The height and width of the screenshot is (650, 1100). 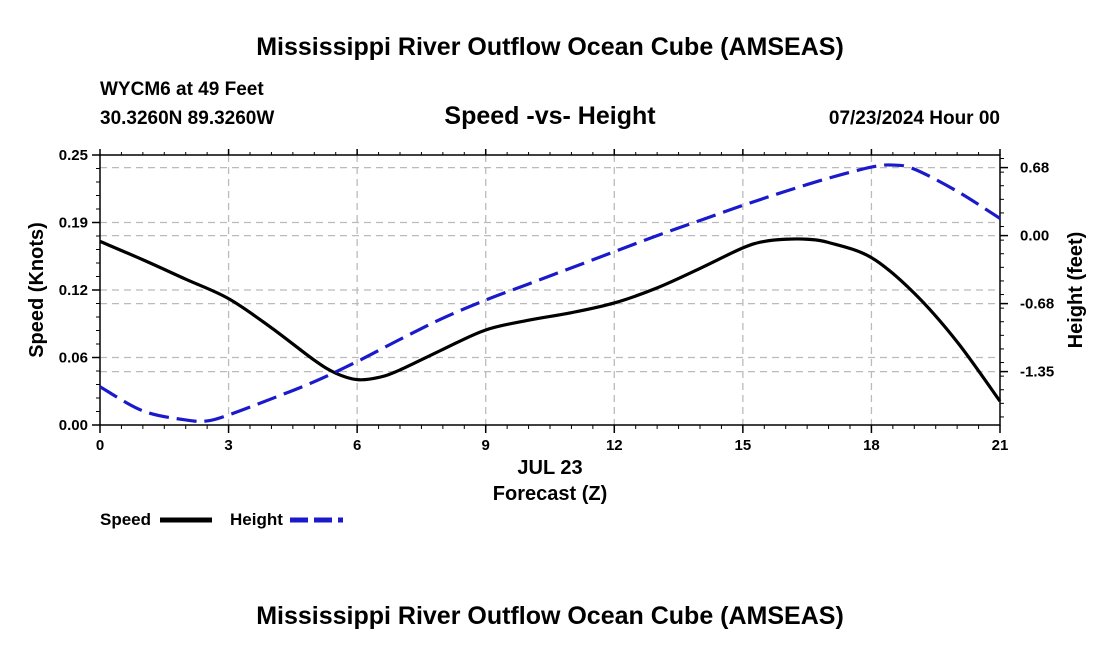 I want to click on y-axis-label: Speed (Knots), so click(x=37, y=290).